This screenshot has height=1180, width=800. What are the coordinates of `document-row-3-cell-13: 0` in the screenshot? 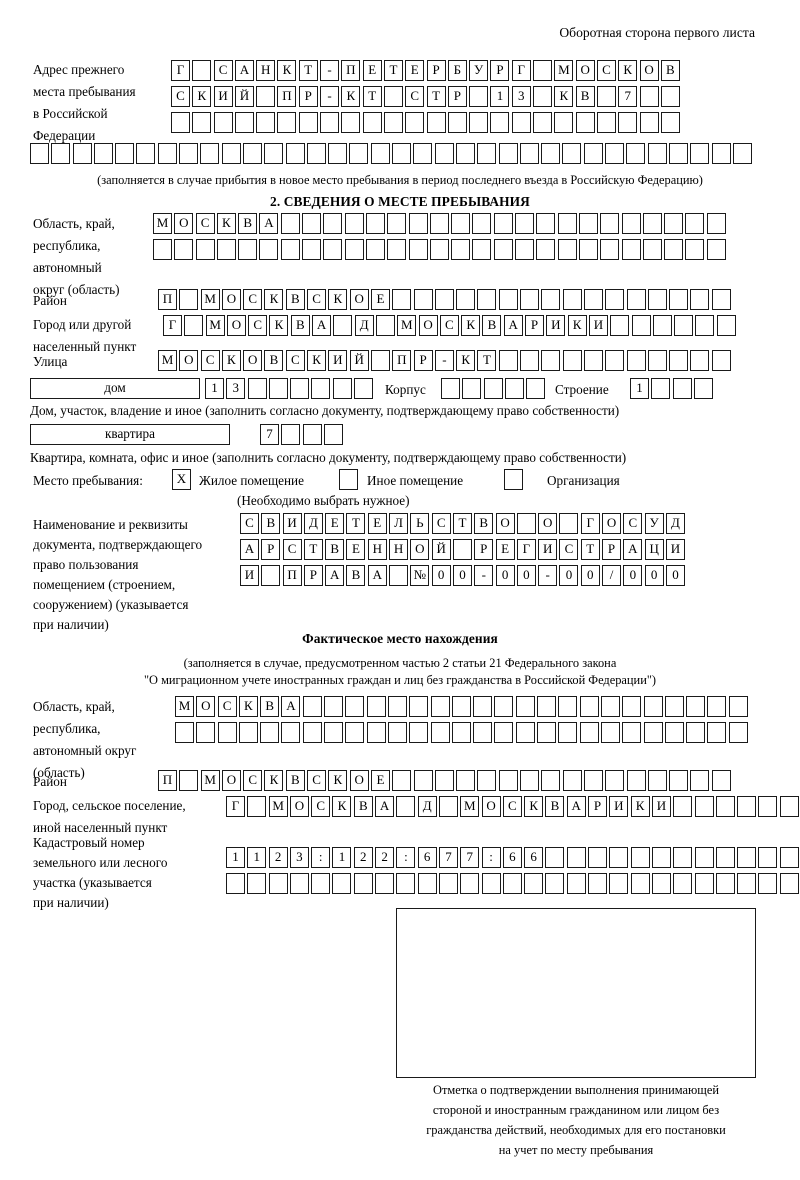 It's located at (505, 575).